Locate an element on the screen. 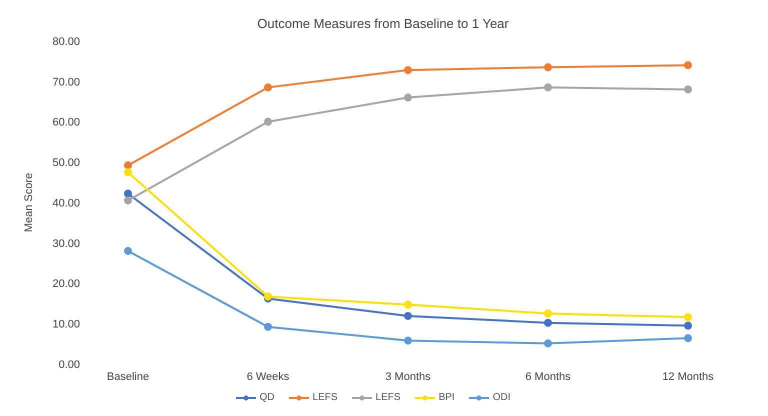 The width and height of the screenshot is (768, 416). y-axis-title: Mean Score is located at coordinates (28, 202).